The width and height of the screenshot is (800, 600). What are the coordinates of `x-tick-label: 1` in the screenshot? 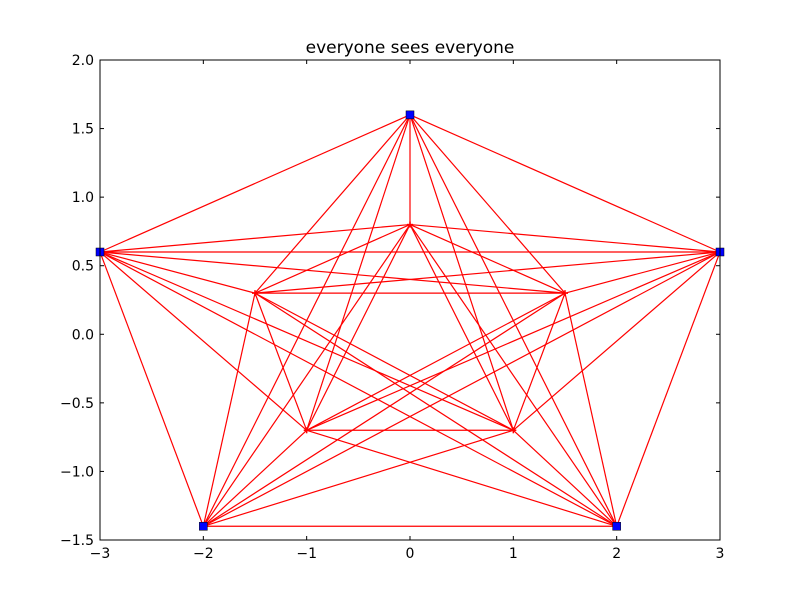 It's located at (513, 554).